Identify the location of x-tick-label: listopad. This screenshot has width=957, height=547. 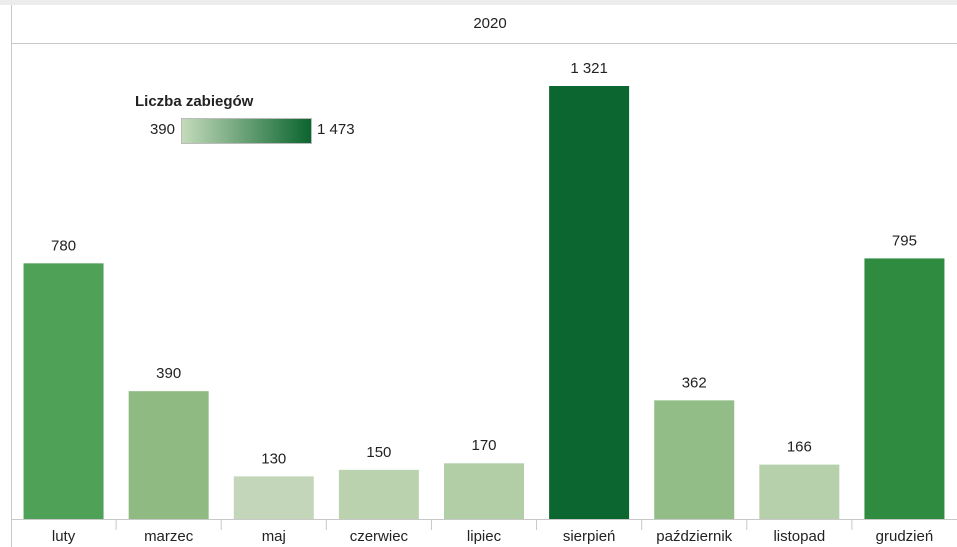
(799, 536).